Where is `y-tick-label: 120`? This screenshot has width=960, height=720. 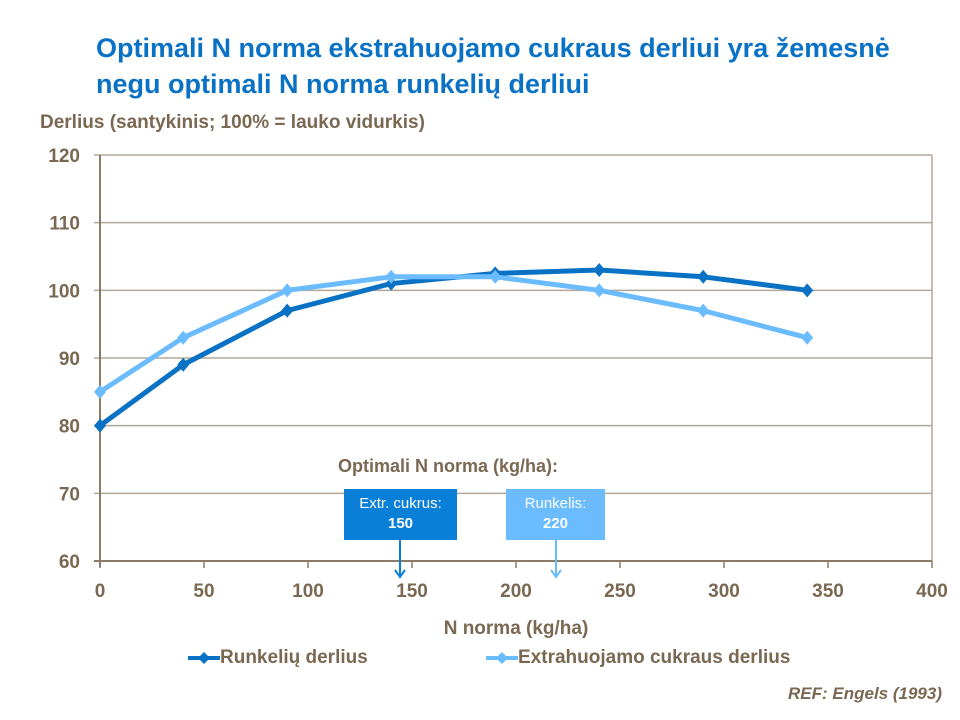
y-tick-label: 120 is located at coordinates (64, 156).